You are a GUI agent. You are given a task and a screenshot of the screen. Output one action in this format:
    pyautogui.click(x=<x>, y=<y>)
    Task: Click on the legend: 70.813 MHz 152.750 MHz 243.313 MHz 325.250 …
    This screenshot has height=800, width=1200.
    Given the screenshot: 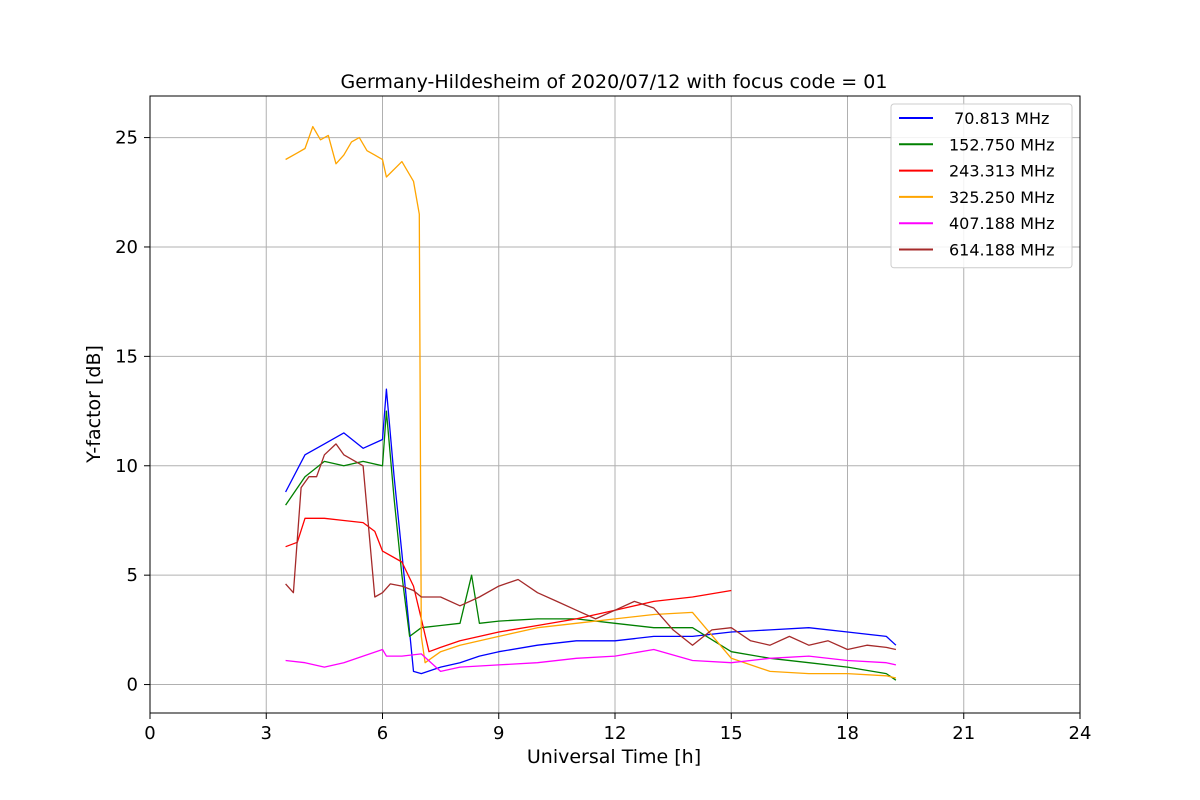 What is the action you would take?
    pyautogui.click(x=981, y=186)
    